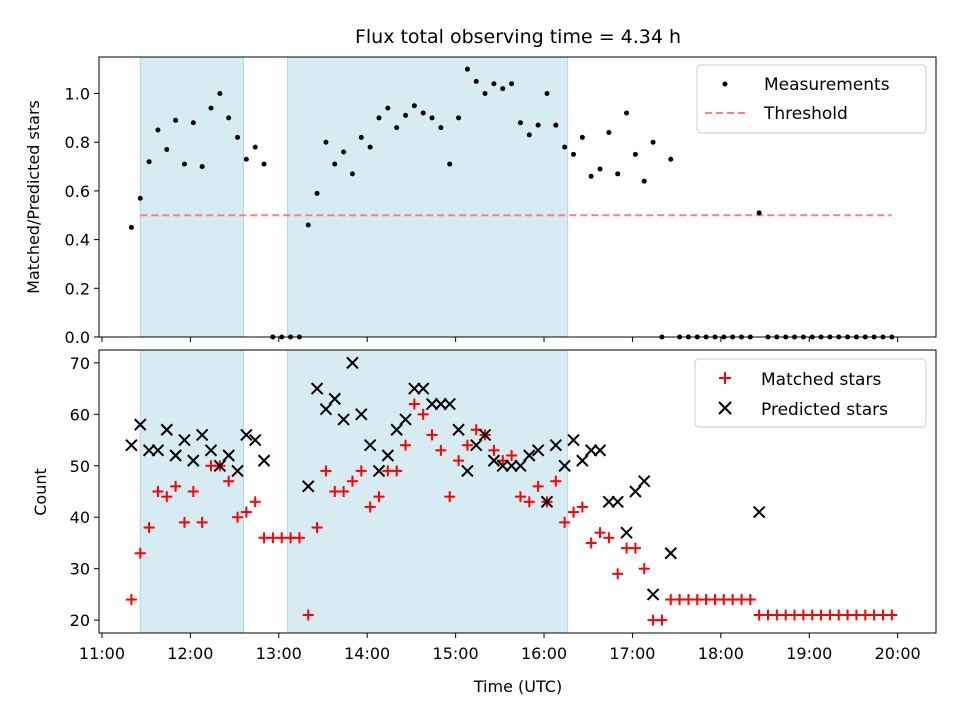 Image resolution: width=960 pixels, height=720 pixels. Describe the element at coordinates (500, 339) in the screenshot. I see `top-x-ticks` at that location.